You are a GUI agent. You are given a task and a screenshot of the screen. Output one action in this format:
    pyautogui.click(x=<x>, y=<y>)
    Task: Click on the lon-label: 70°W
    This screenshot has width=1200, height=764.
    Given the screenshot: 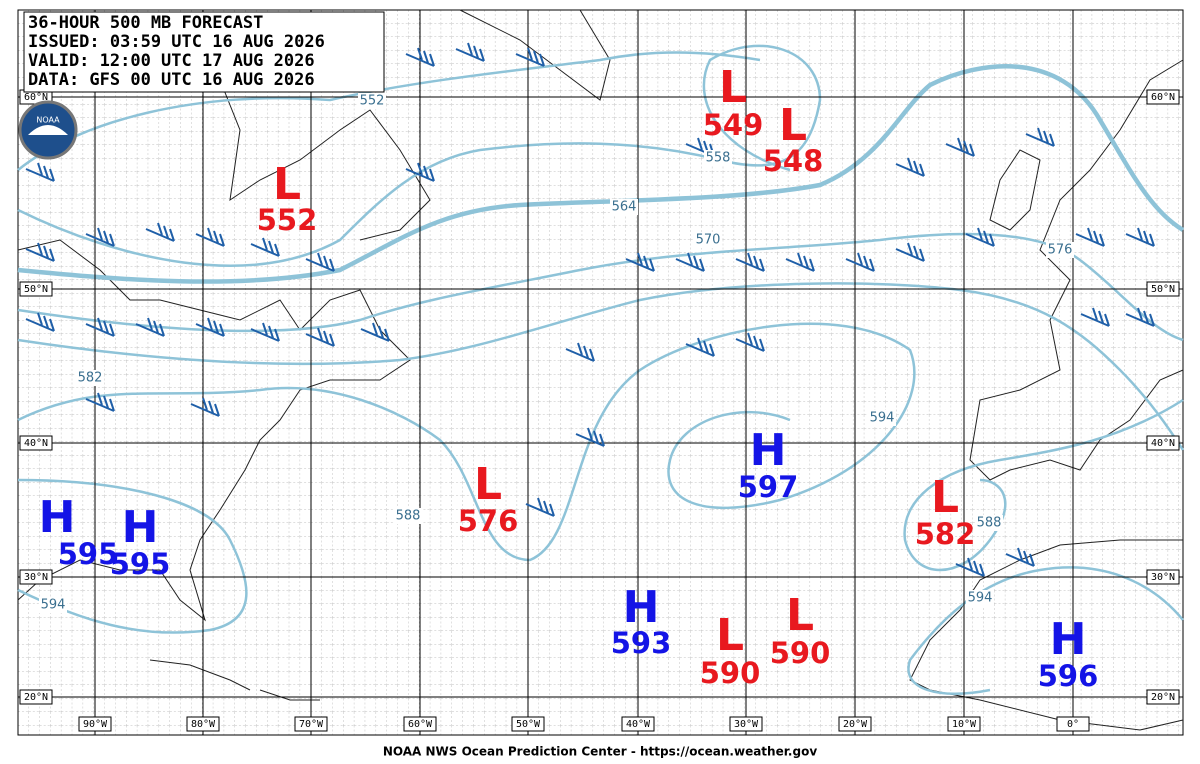 What is the action you would take?
    pyautogui.click(x=311, y=724)
    